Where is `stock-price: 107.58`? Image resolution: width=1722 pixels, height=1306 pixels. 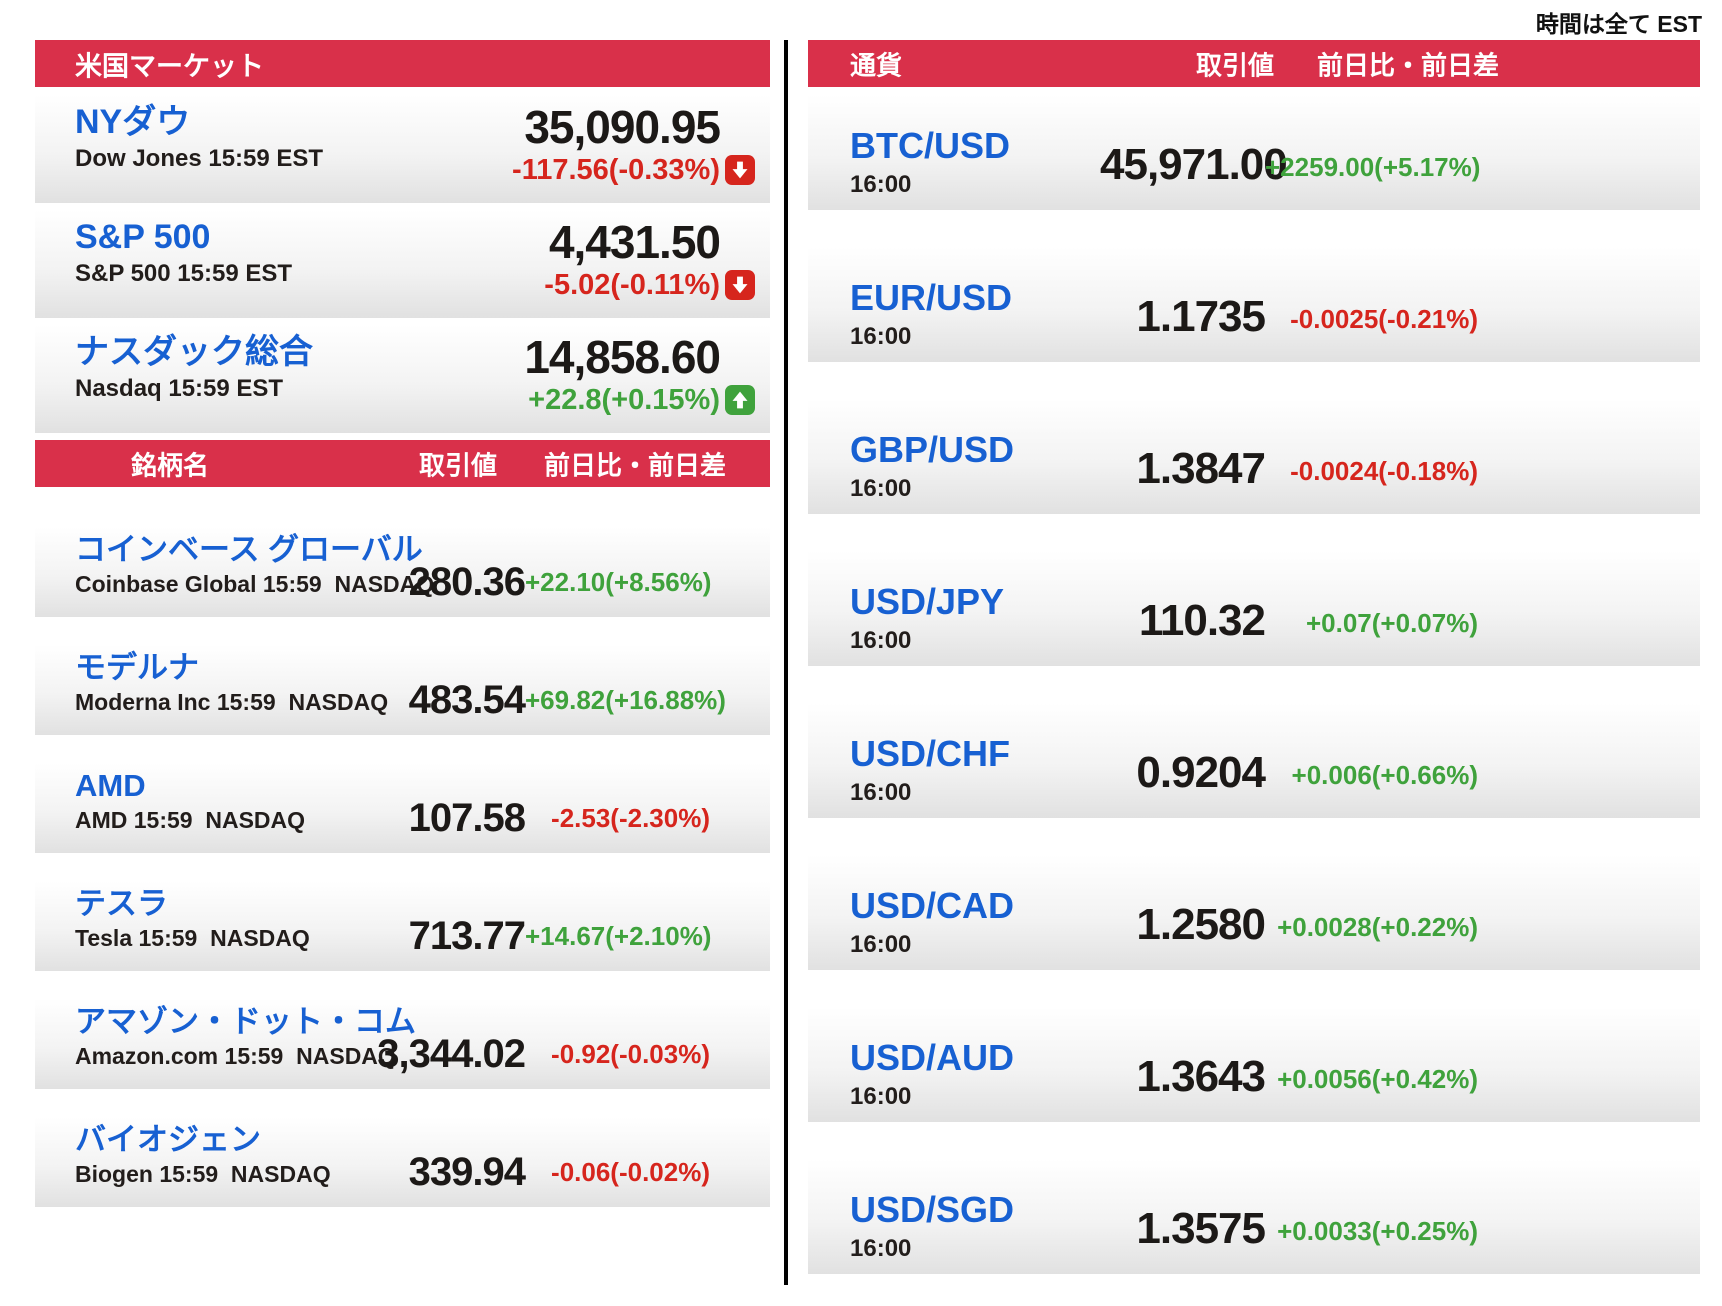 stock-price: 107.58 is located at coordinates (467, 818).